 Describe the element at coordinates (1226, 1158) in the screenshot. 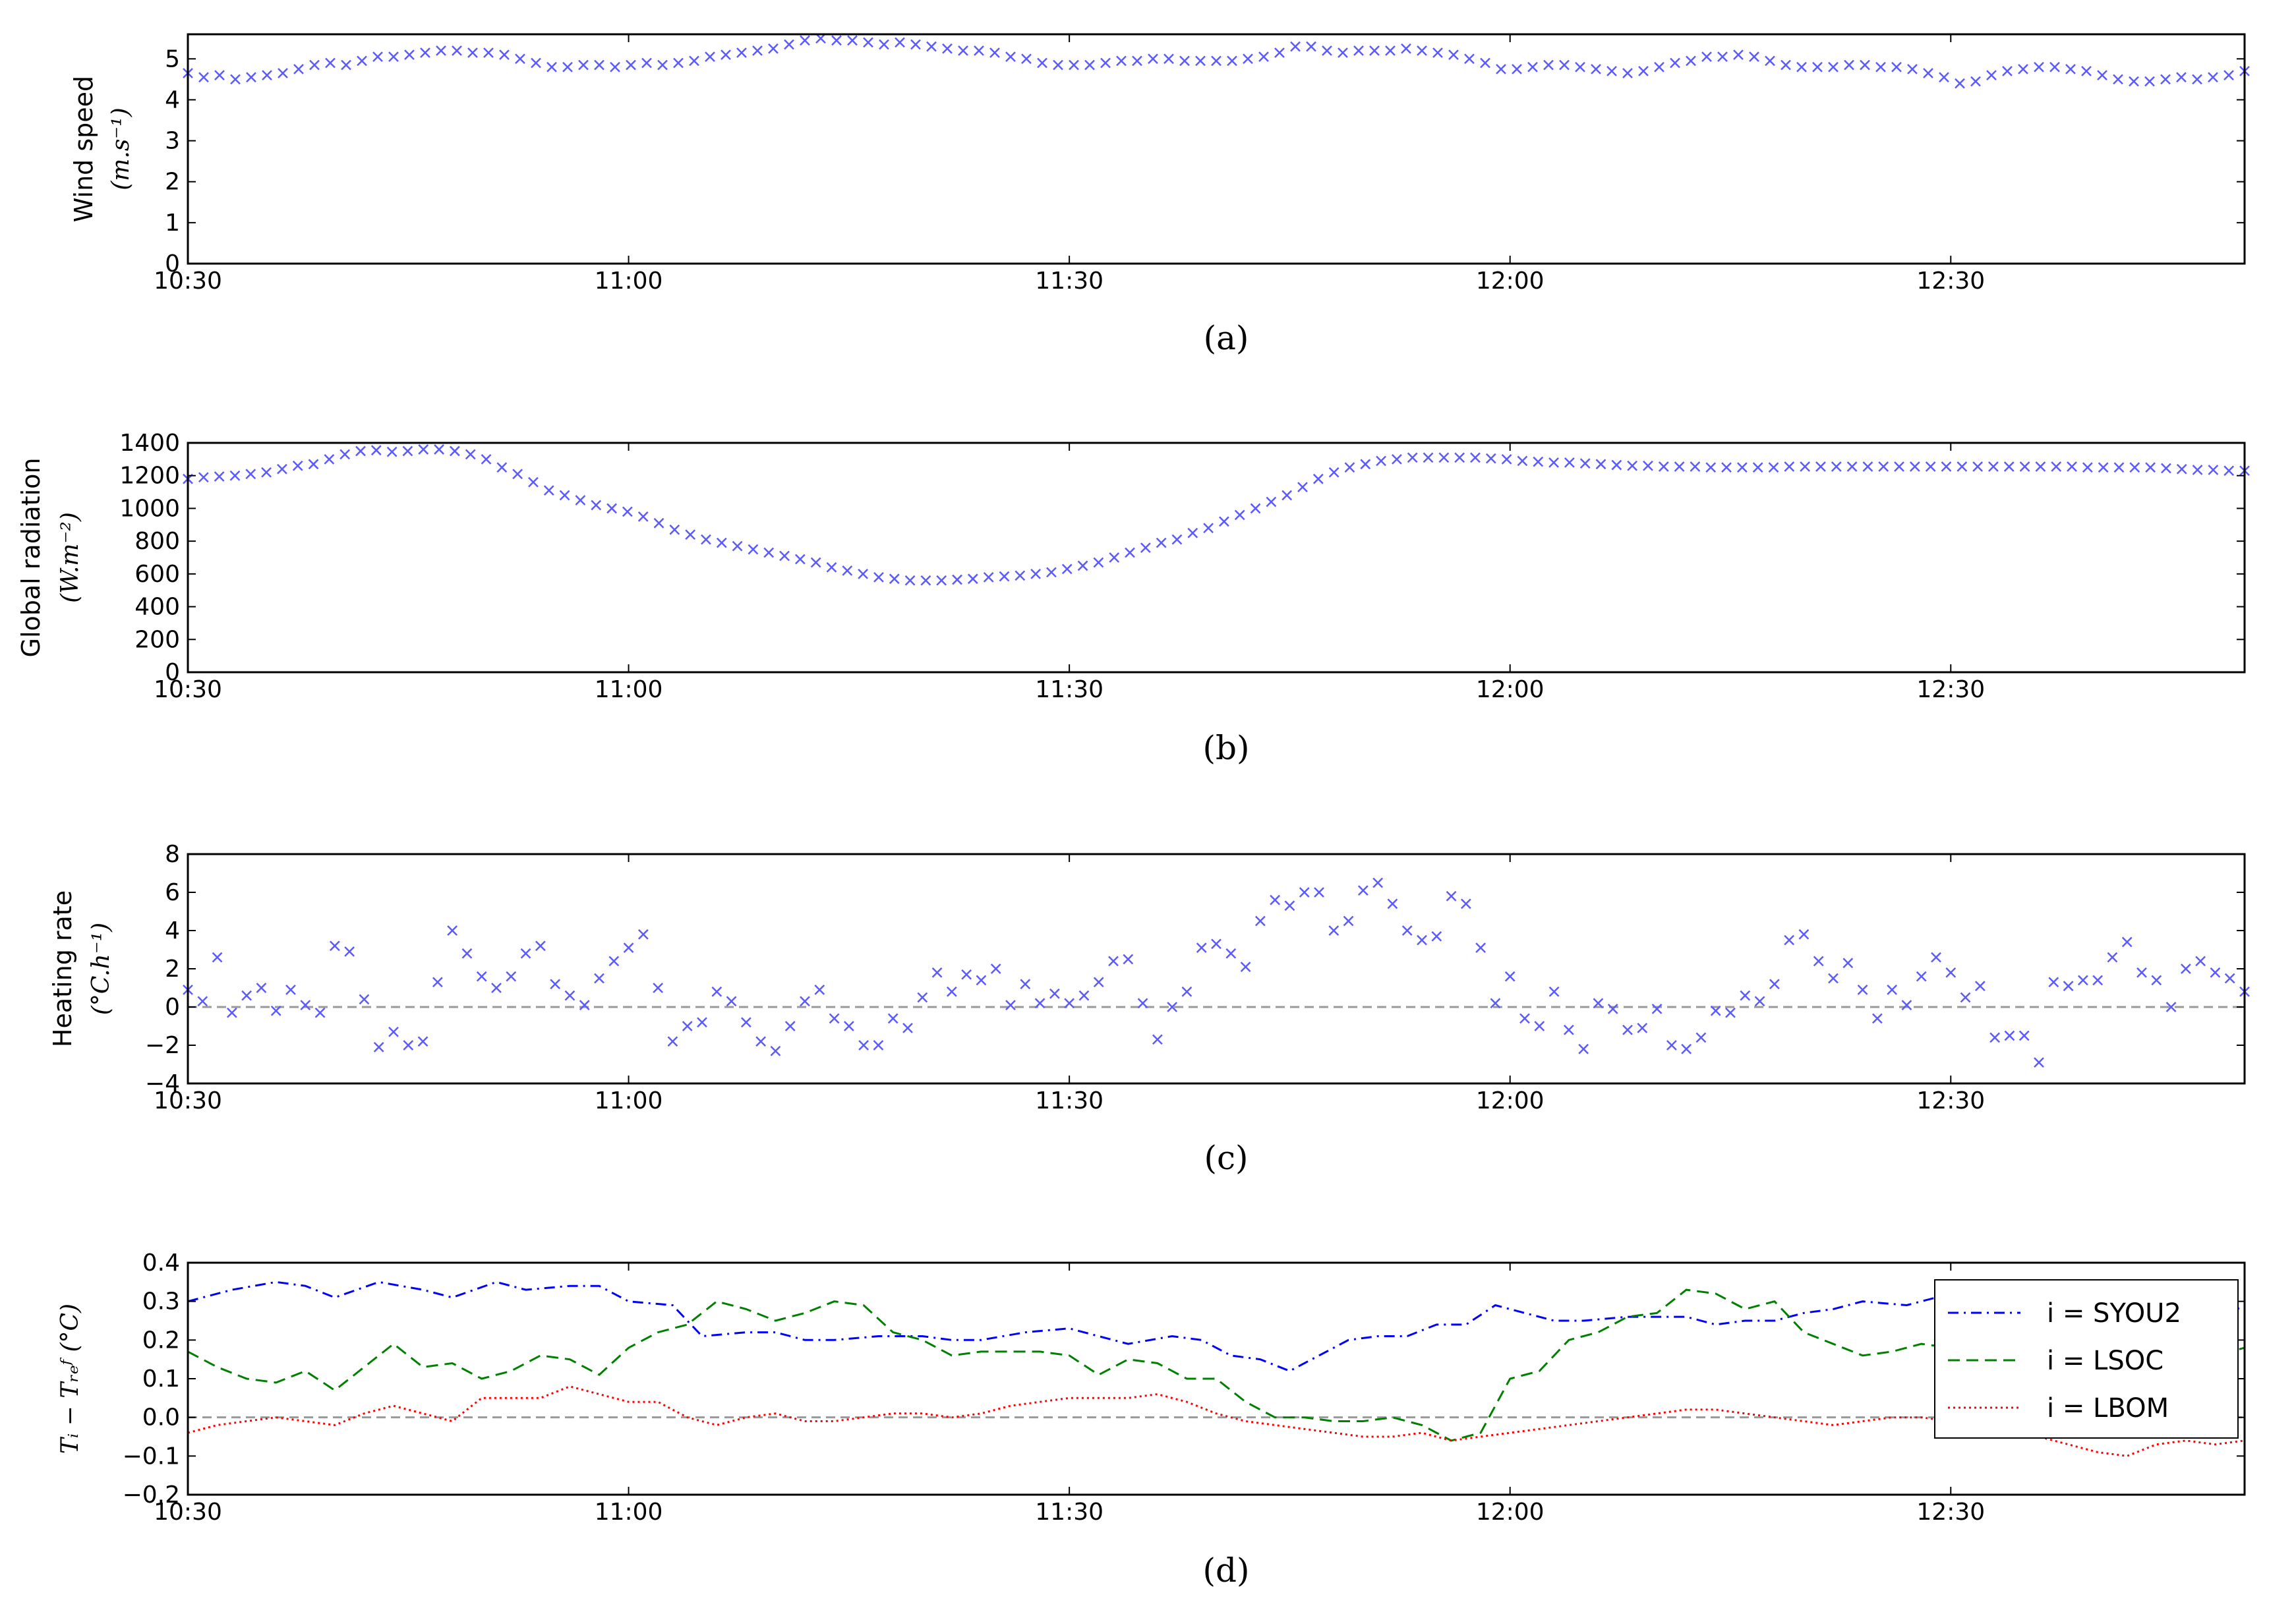

I see `panel-caption: (c)` at that location.